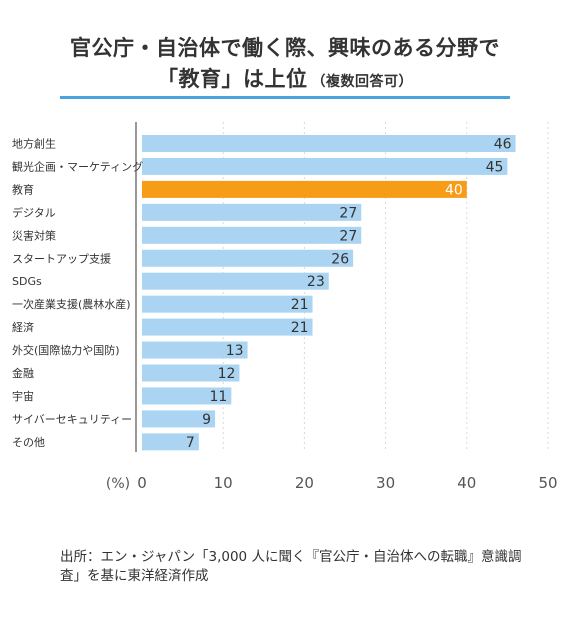 The image size is (570, 634). What do you see at coordinates (466, 483) in the screenshot?
I see `x-tick-label: 40` at bounding box center [466, 483].